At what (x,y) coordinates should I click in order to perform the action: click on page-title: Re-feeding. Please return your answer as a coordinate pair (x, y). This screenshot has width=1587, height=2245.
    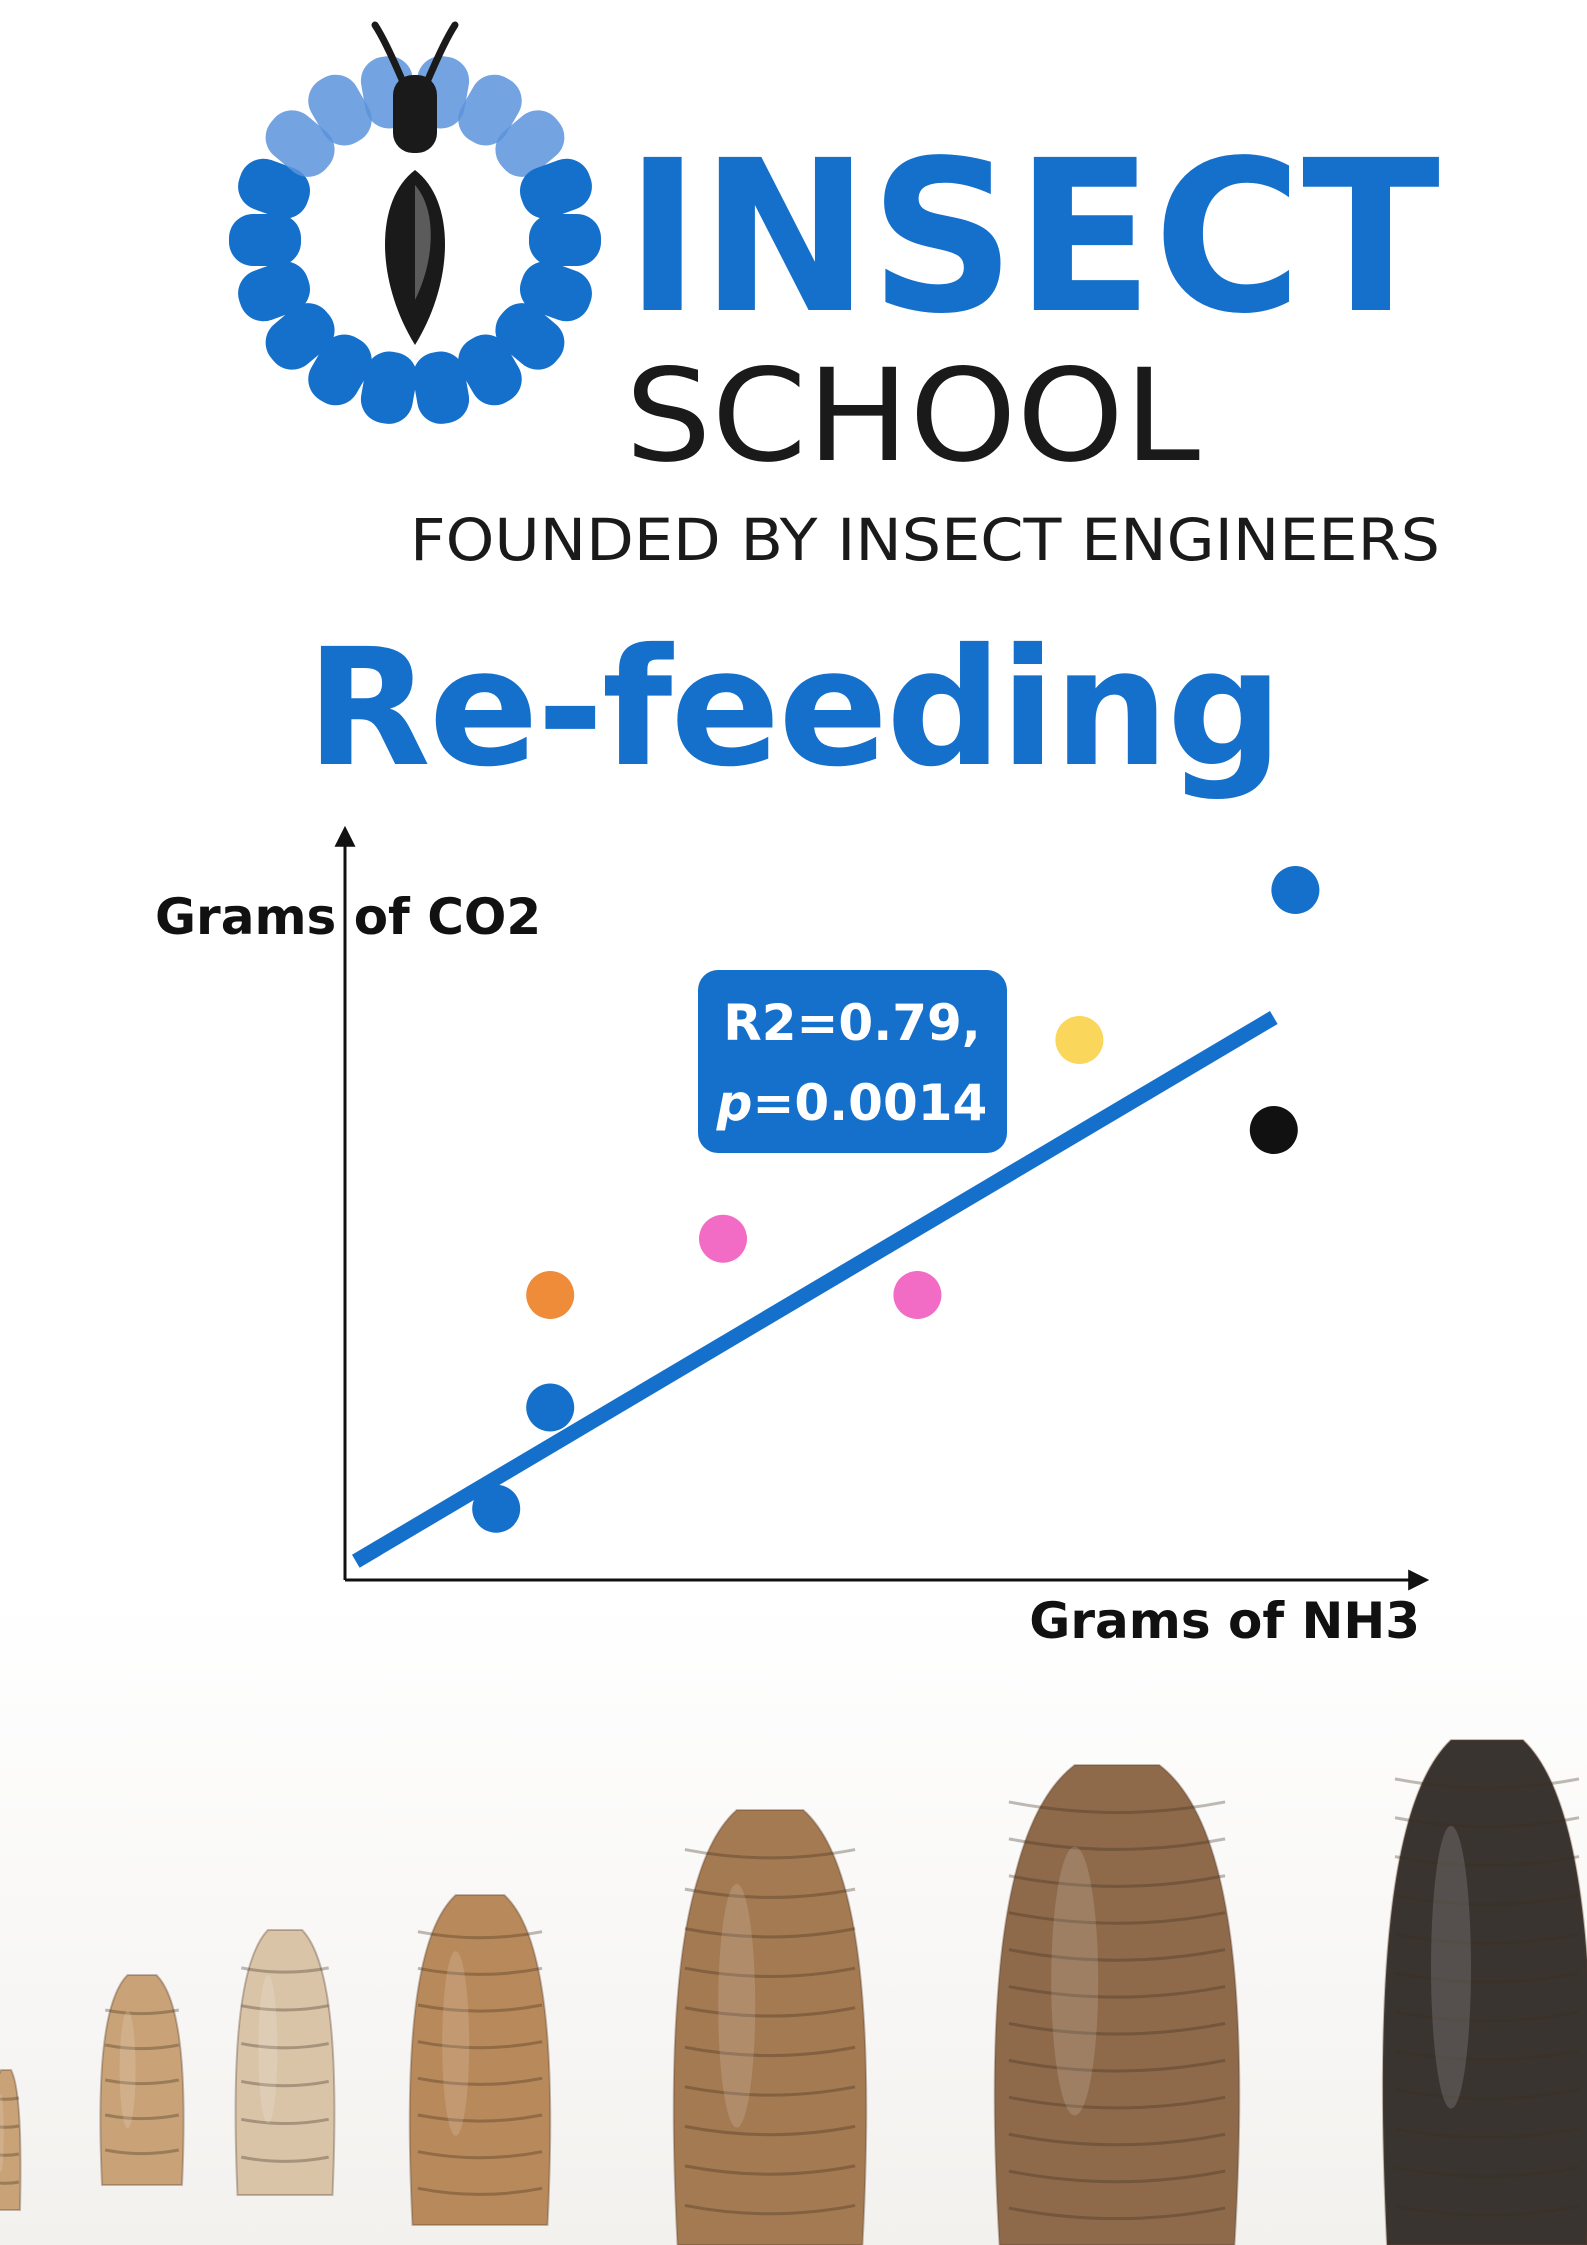
    Looking at the image, I should click on (794, 709).